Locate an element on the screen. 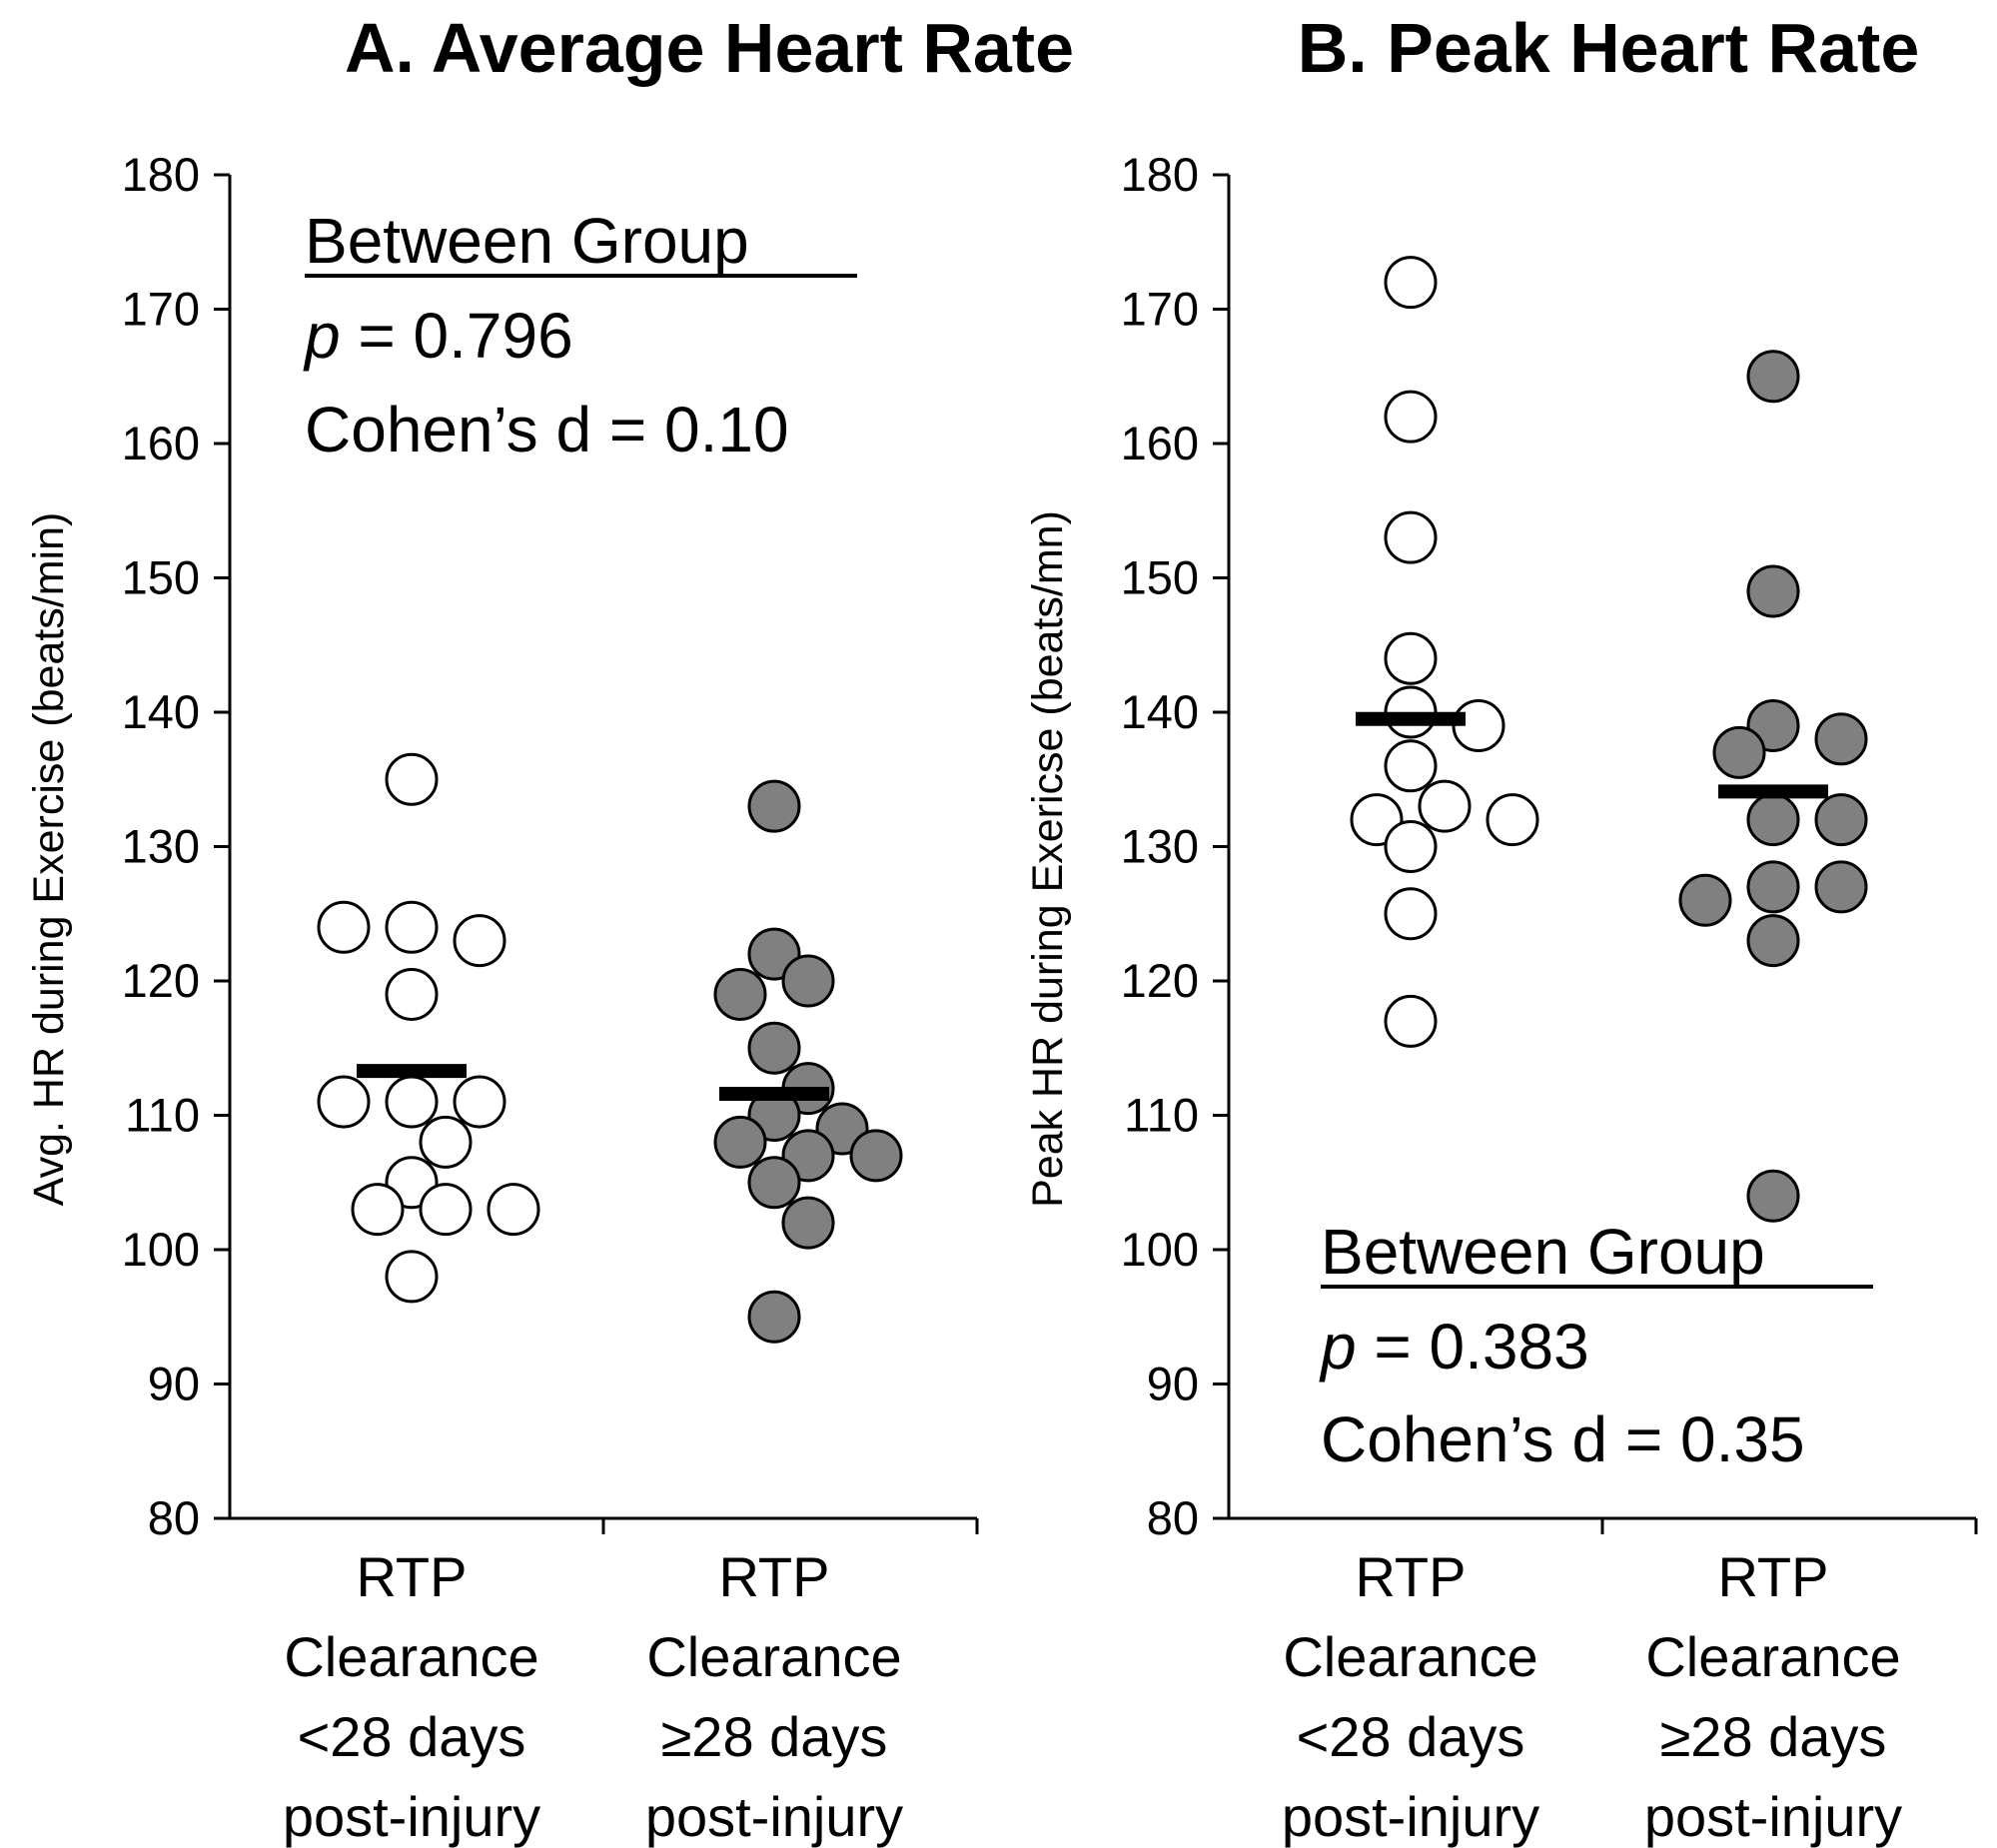 This screenshot has width=1997, height=1848. panel-b-y-tick-label: 120 is located at coordinates (1160, 980).